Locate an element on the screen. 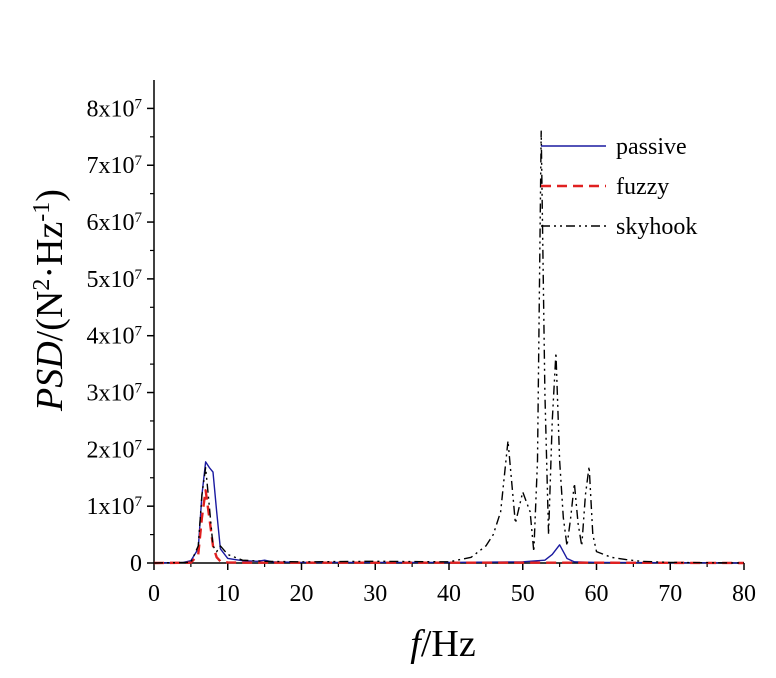  x-axis-title: f/Hz is located at coordinates (442, 644).